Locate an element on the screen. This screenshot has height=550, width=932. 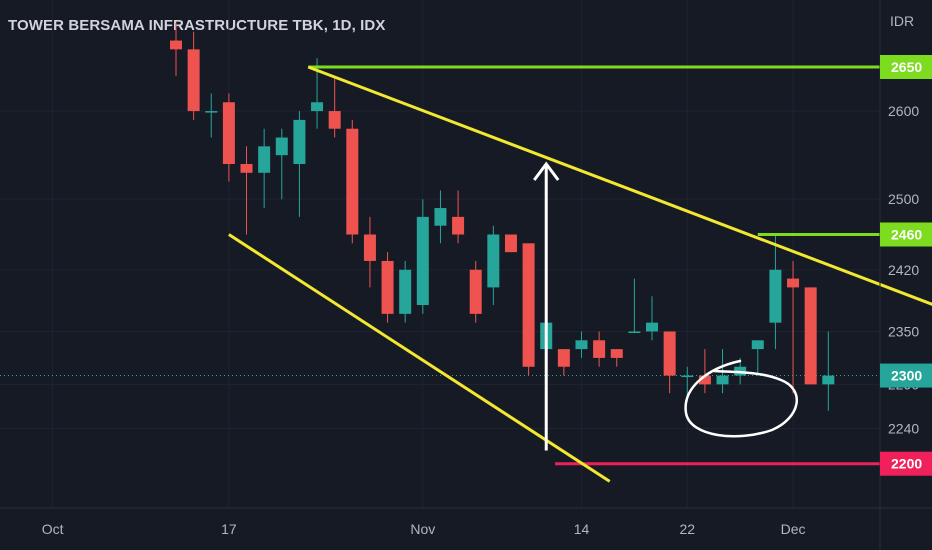
level-2650-tag-label: 2650 is located at coordinates (906, 67).